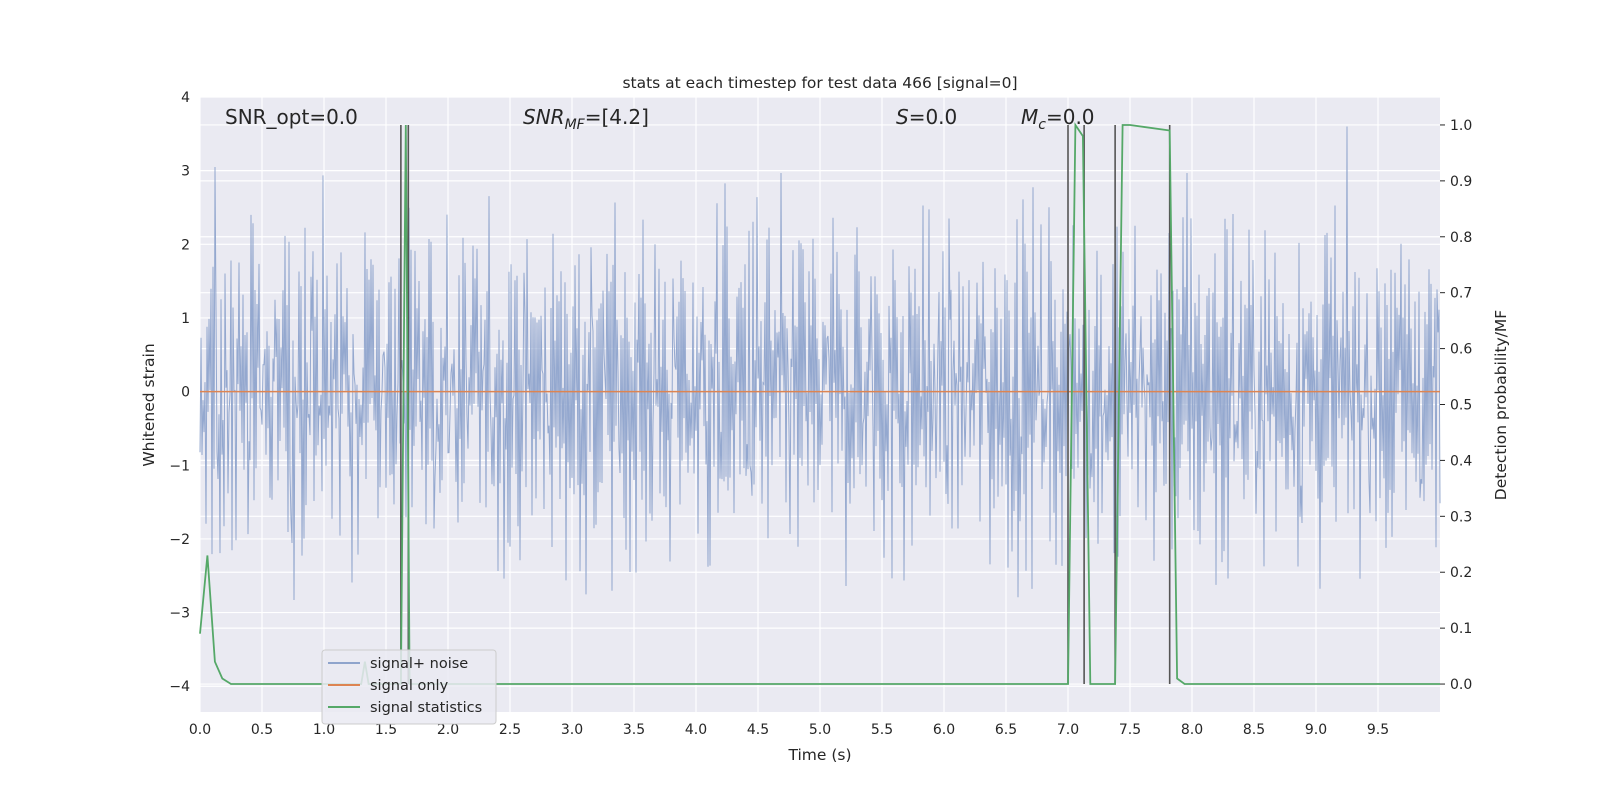 The height and width of the screenshot is (800, 1600). What do you see at coordinates (696, 730) in the screenshot?
I see `x-tick-label: 4.0` at bounding box center [696, 730].